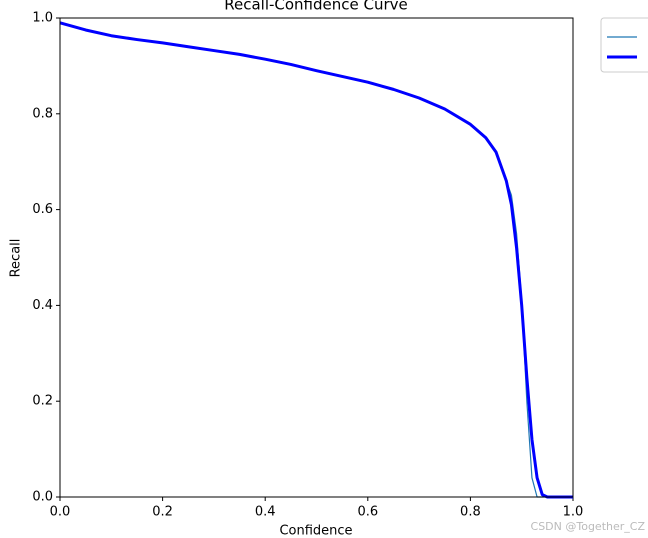 This screenshot has height=538, width=648. What do you see at coordinates (60, 512) in the screenshot?
I see `x-tick-label: 0.0` at bounding box center [60, 512].